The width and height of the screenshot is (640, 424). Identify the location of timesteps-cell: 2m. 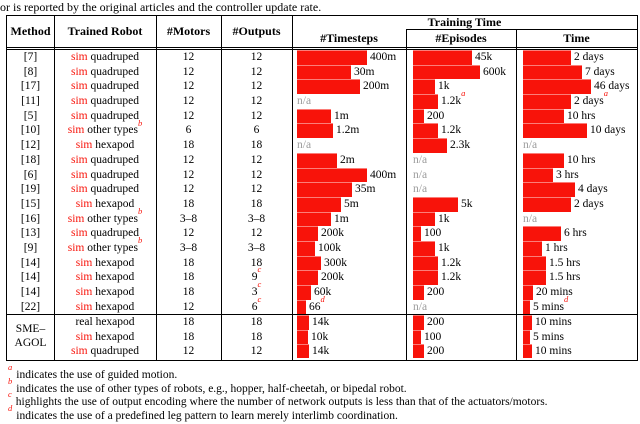
(349, 160).